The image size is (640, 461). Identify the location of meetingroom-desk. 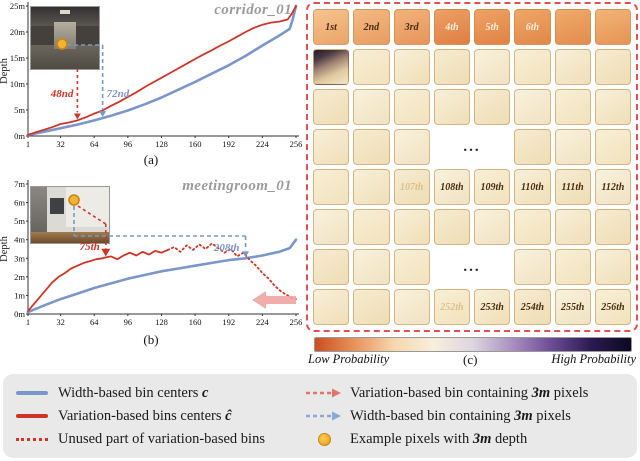
(70, 237).